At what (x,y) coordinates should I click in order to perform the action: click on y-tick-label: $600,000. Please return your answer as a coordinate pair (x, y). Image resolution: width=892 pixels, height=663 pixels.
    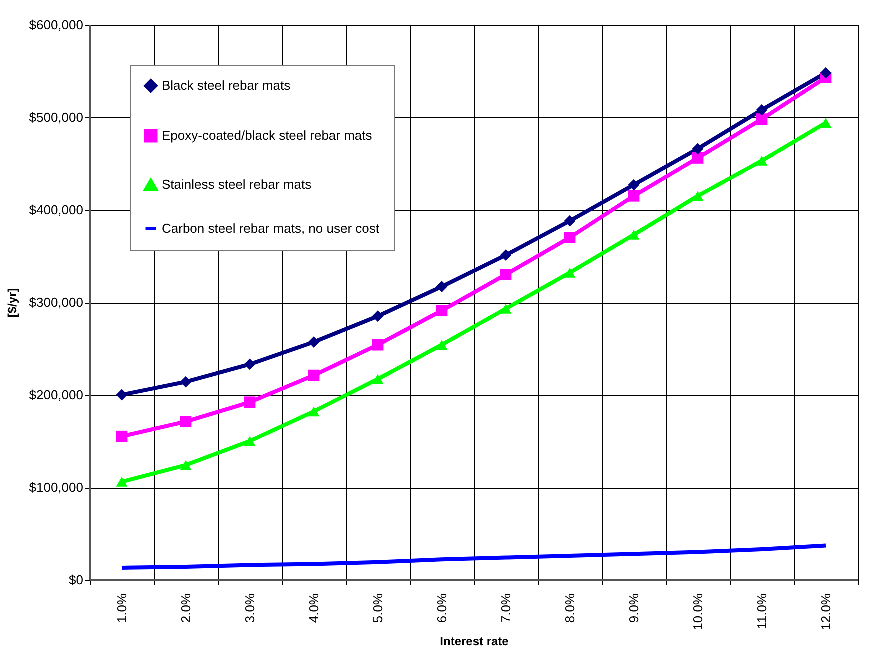
    Looking at the image, I should click on (56, 25).